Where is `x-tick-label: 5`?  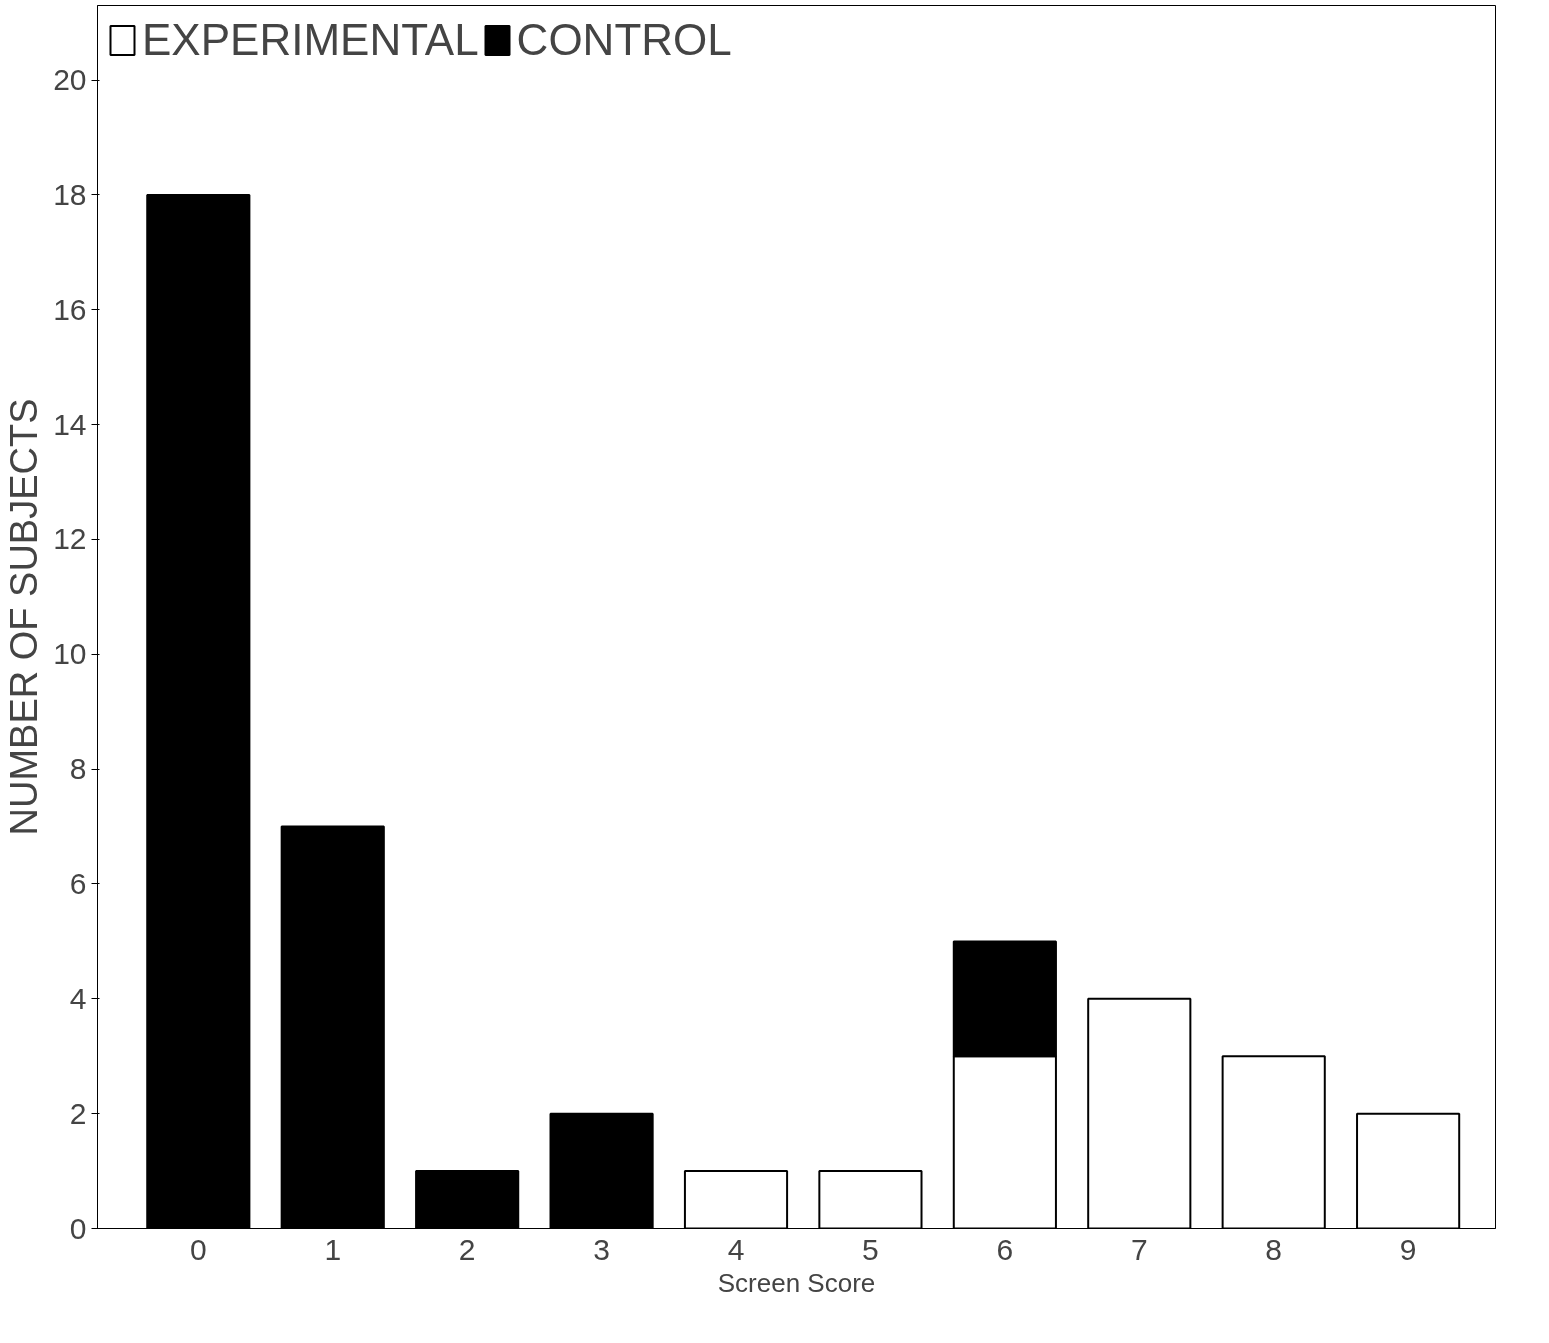 x-tick-label: 5 is located at coordinates (870, 1249).